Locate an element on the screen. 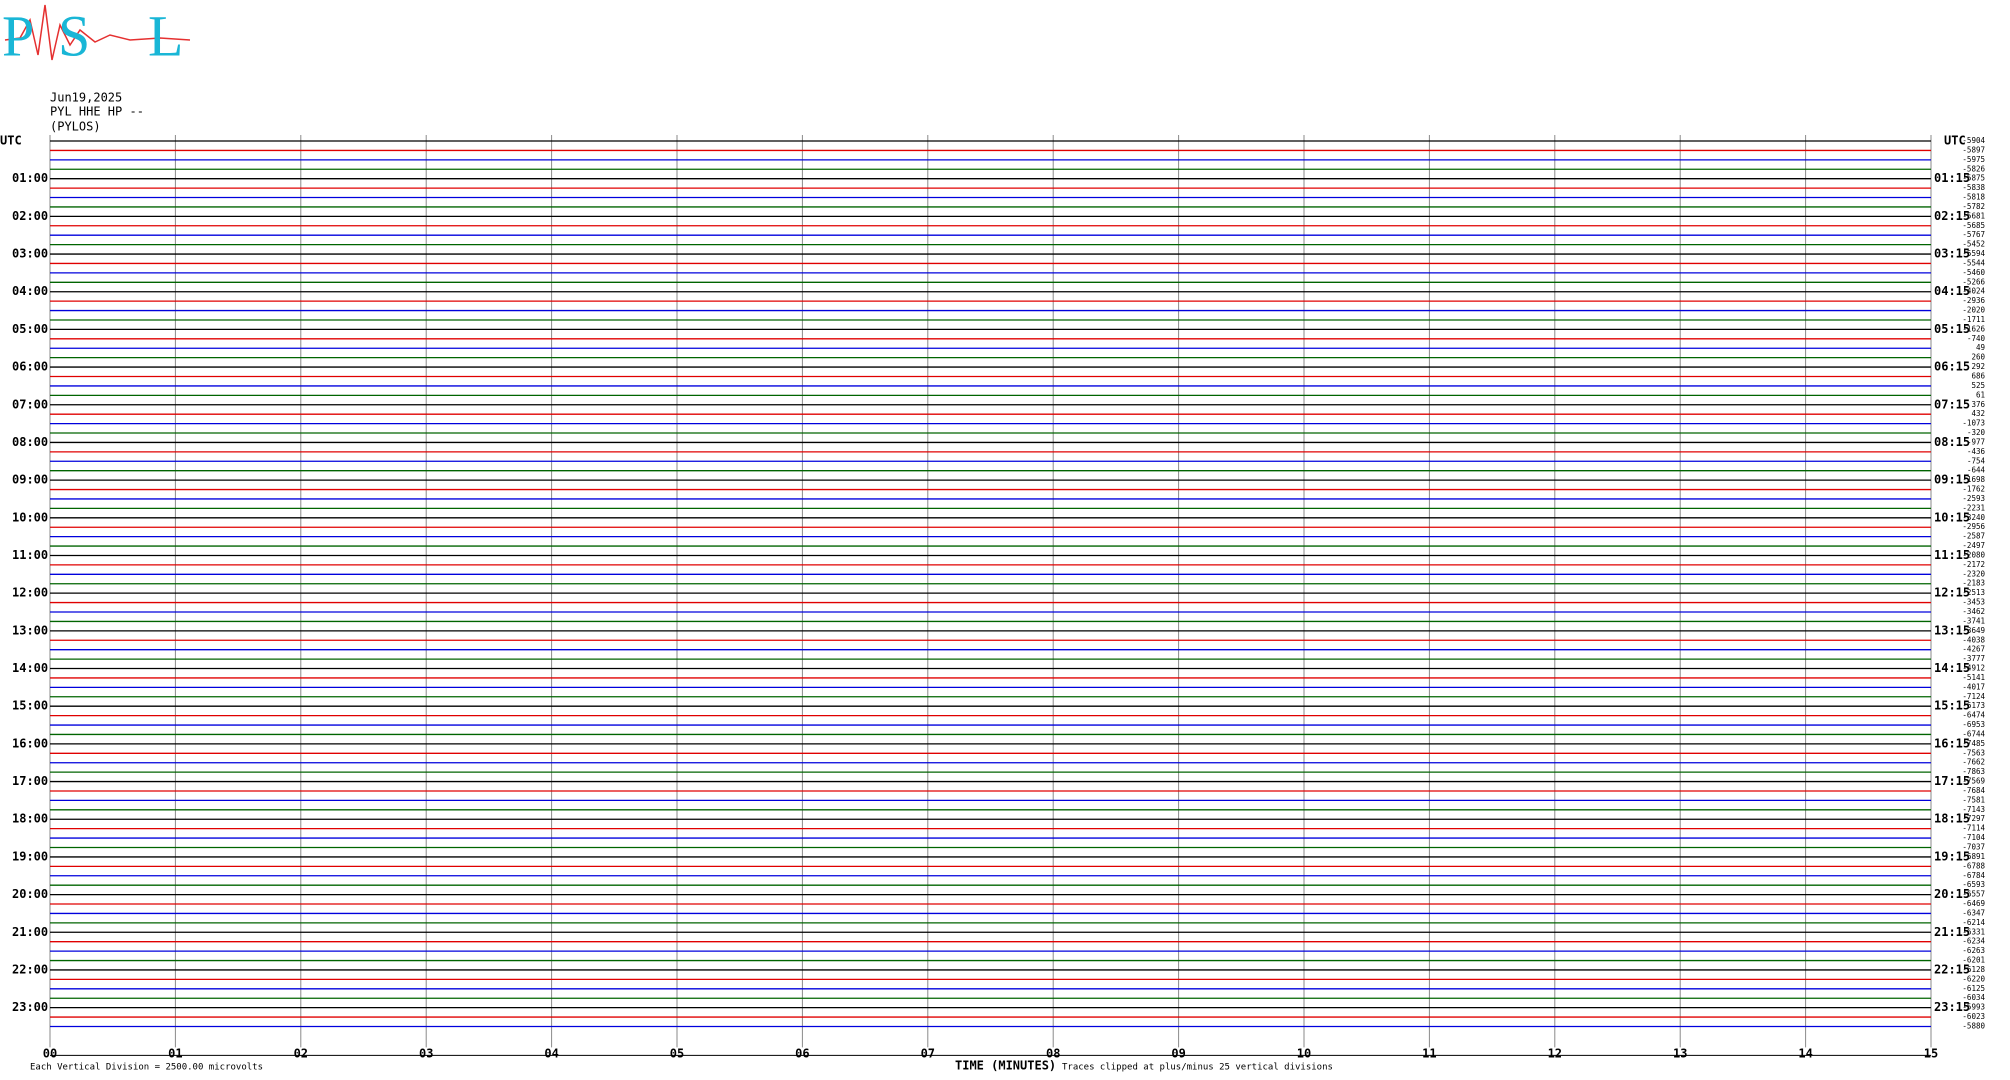 Image resolution: width=2010 pixels, height=1080 pixels. logo-letter: P is located at coordinates (18, 35).